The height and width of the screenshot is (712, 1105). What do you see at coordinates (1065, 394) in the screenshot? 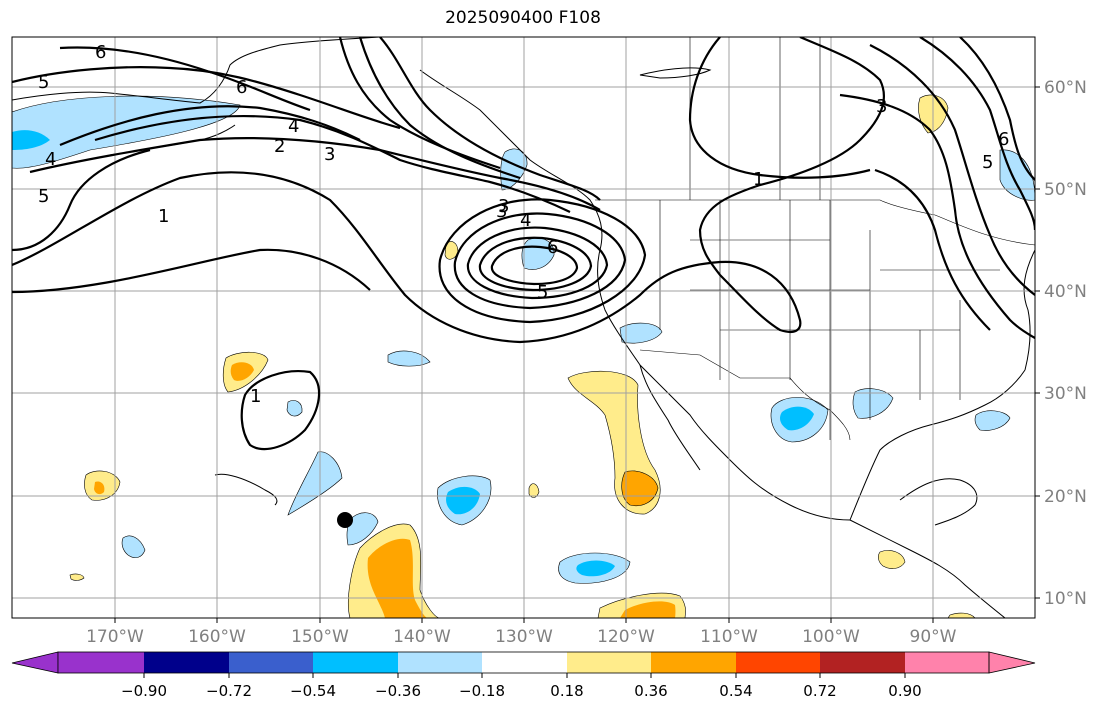
I see `lat-label: 30°N` at bounding box center [1065, 394].